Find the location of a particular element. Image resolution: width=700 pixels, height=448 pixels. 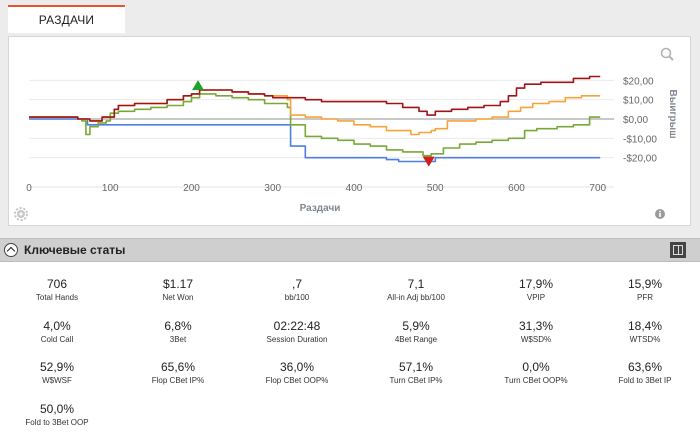

stat-label: Turn CBet OOP% is located at coordinates (536, 380).